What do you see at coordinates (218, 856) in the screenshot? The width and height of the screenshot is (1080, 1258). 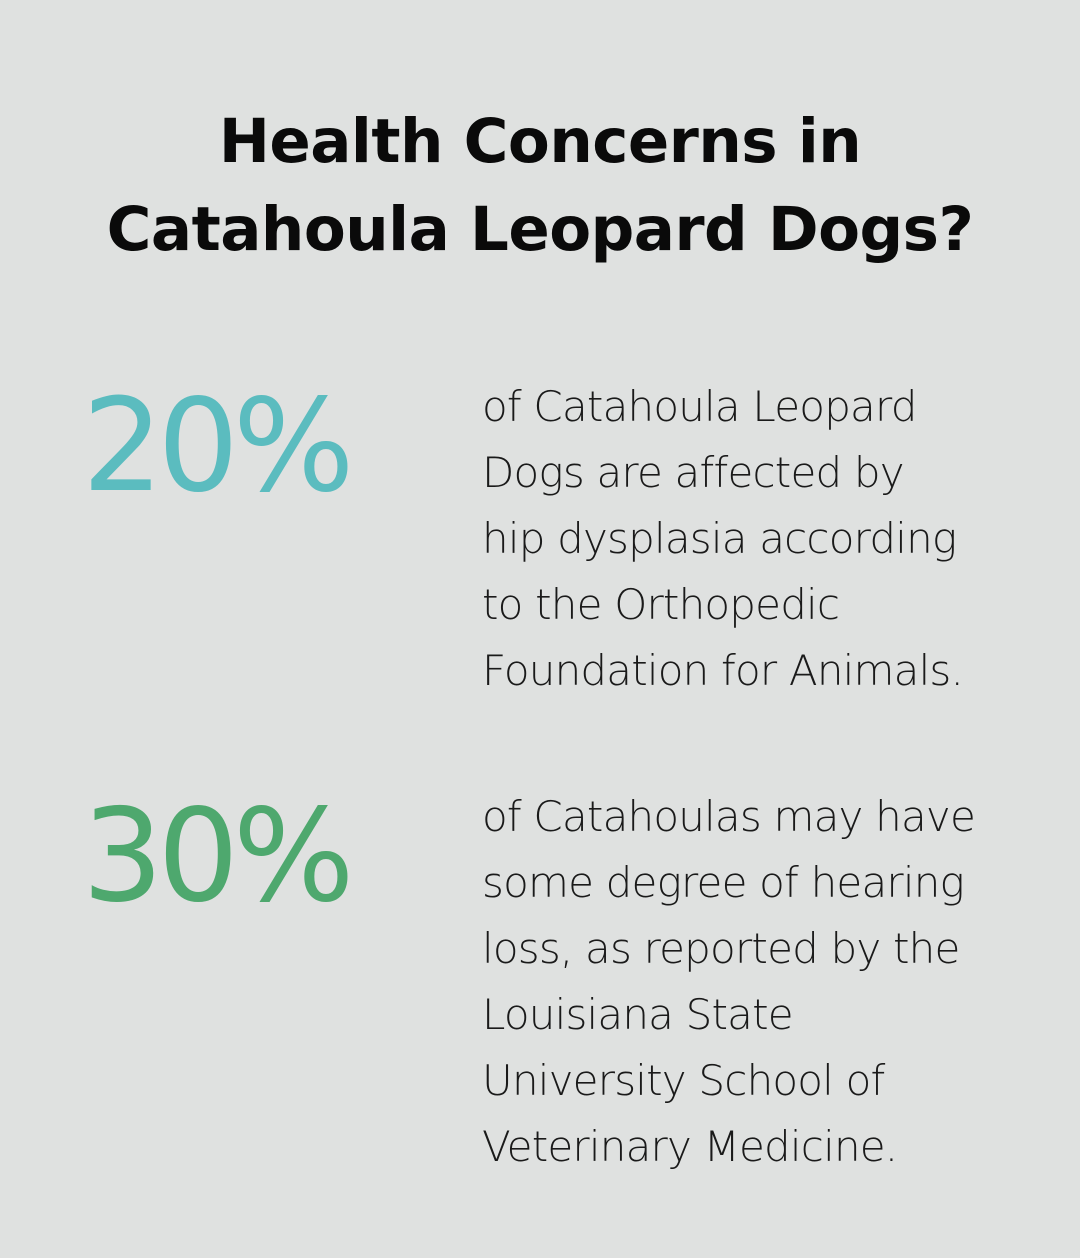 I see `stat-value: 30%` at bounding box center [218, 856].